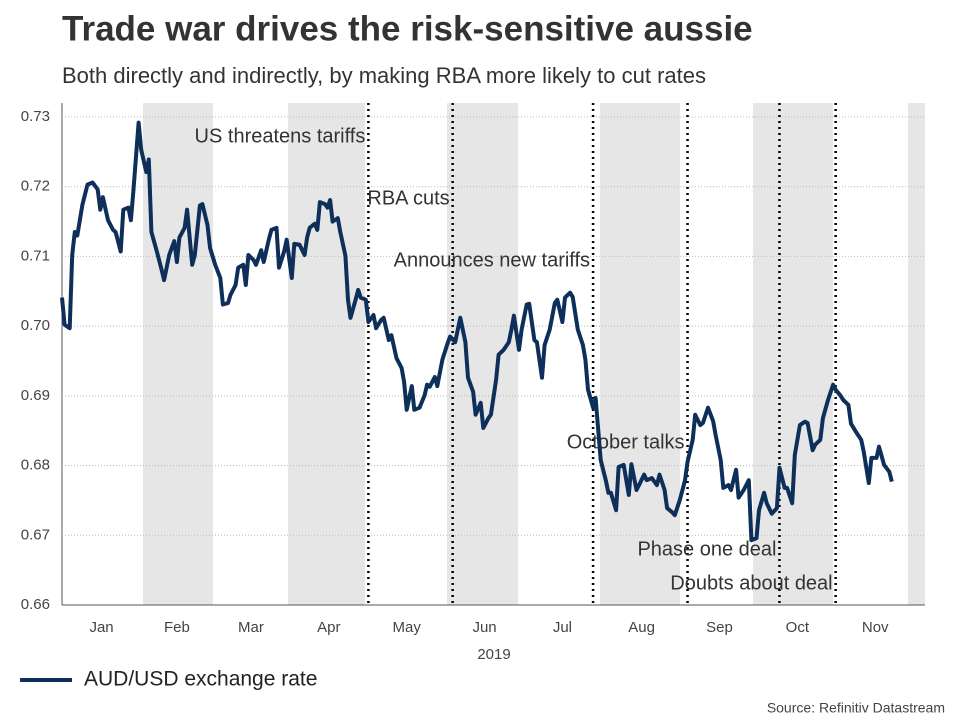 The image size is (960, 720). What do you see at coordinates (484, 627) in the screenshot?
I see `x-tick-label: Jun` at bounding box center [484, 627].